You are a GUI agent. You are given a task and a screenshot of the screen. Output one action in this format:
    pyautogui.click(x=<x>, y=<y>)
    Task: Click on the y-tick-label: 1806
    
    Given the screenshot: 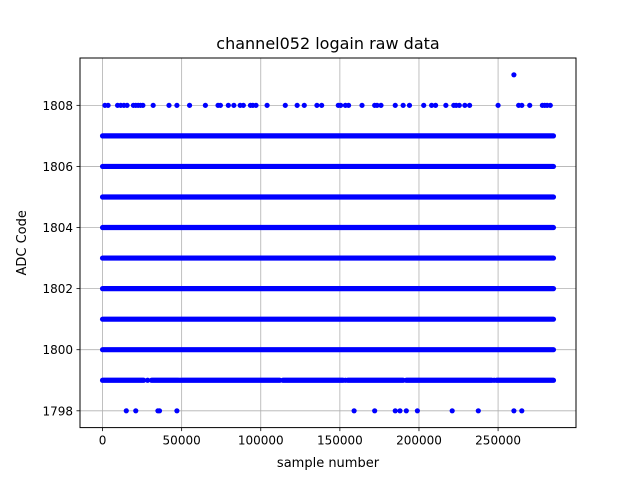 What is the action you would take?
    pyautogui.click(x=57, y=167)
    